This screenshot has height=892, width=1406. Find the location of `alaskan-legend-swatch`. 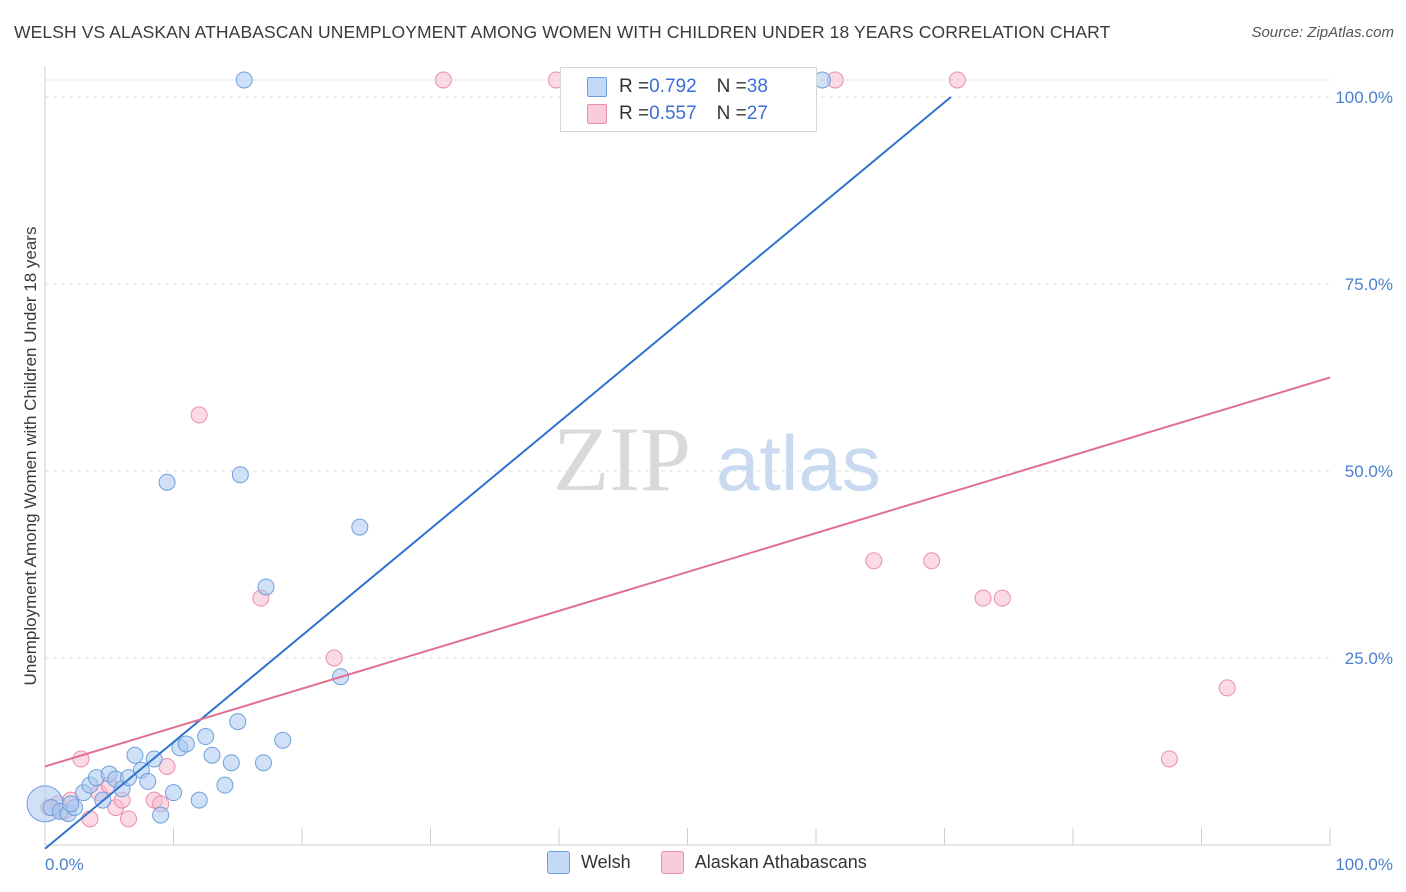

alaskan-legend-swatch is located at coordinates (672, 862).